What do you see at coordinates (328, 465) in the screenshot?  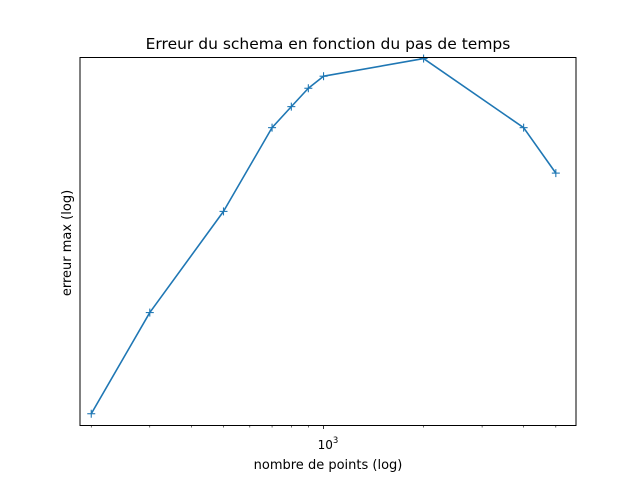 I see `x-axis-label: nombre de points (log)` at bounding box center [328, 465].